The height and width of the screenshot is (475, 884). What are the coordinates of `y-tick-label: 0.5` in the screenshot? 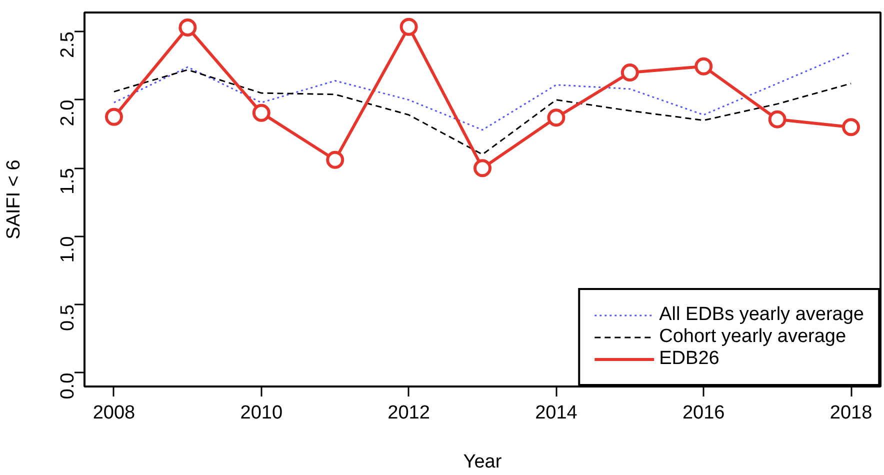 It's located at (68, 318).